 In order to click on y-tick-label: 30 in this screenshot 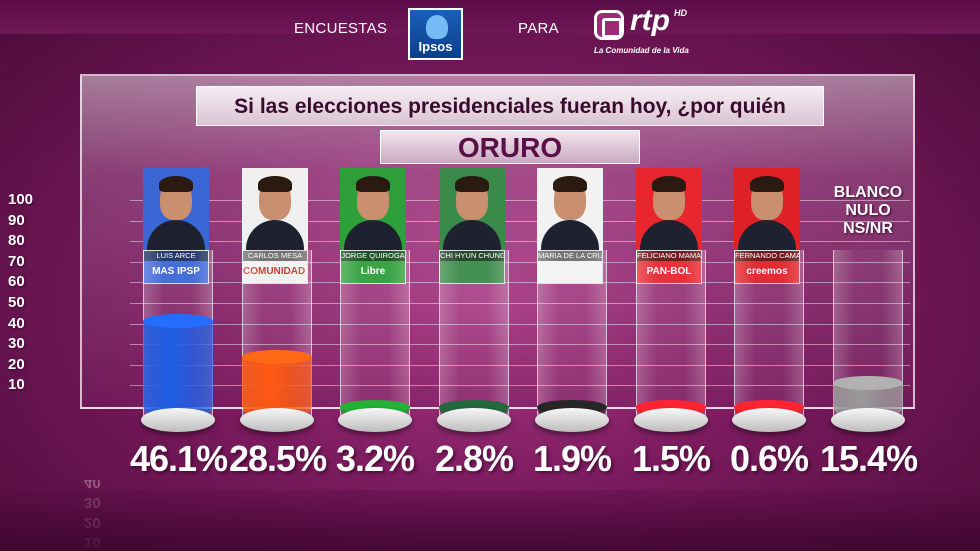, I will do `click(16, 344)`.